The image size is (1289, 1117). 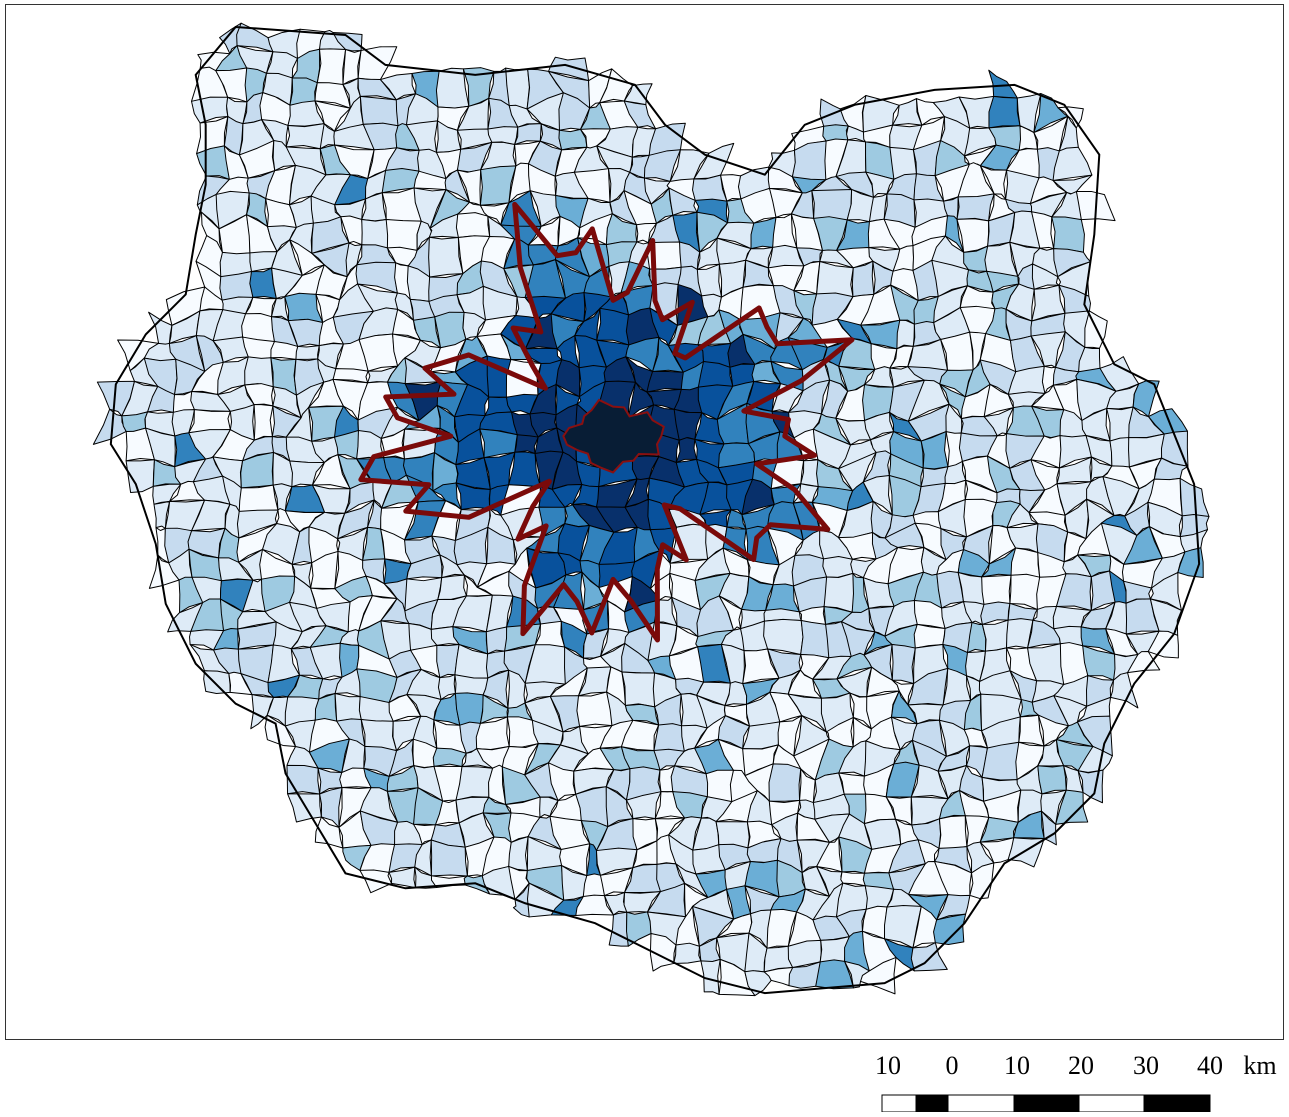 I want to click on scale-unit-label: km, so click(x=1259, y=1065).